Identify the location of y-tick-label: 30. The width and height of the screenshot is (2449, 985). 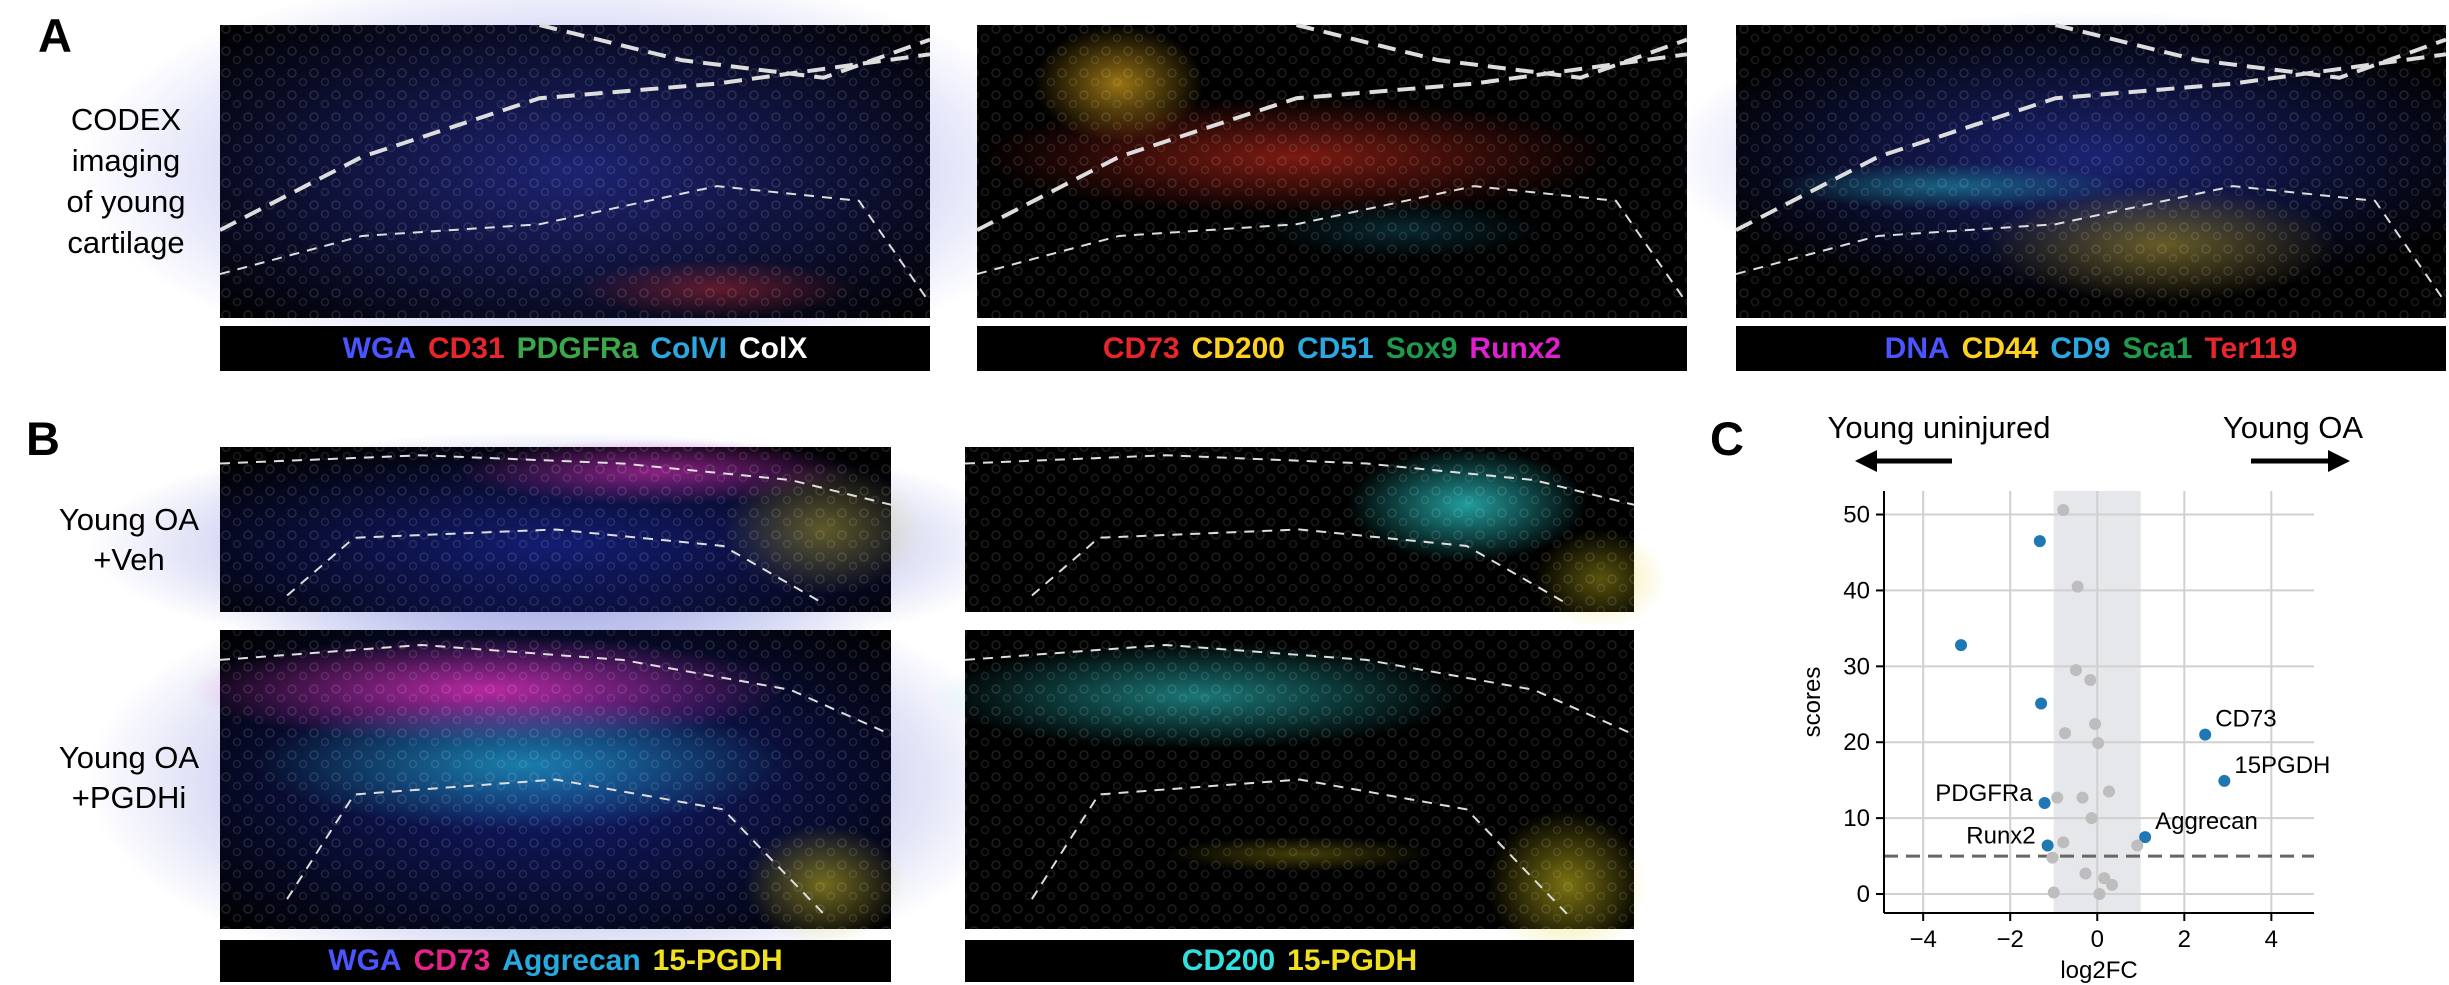
(1856, 666).